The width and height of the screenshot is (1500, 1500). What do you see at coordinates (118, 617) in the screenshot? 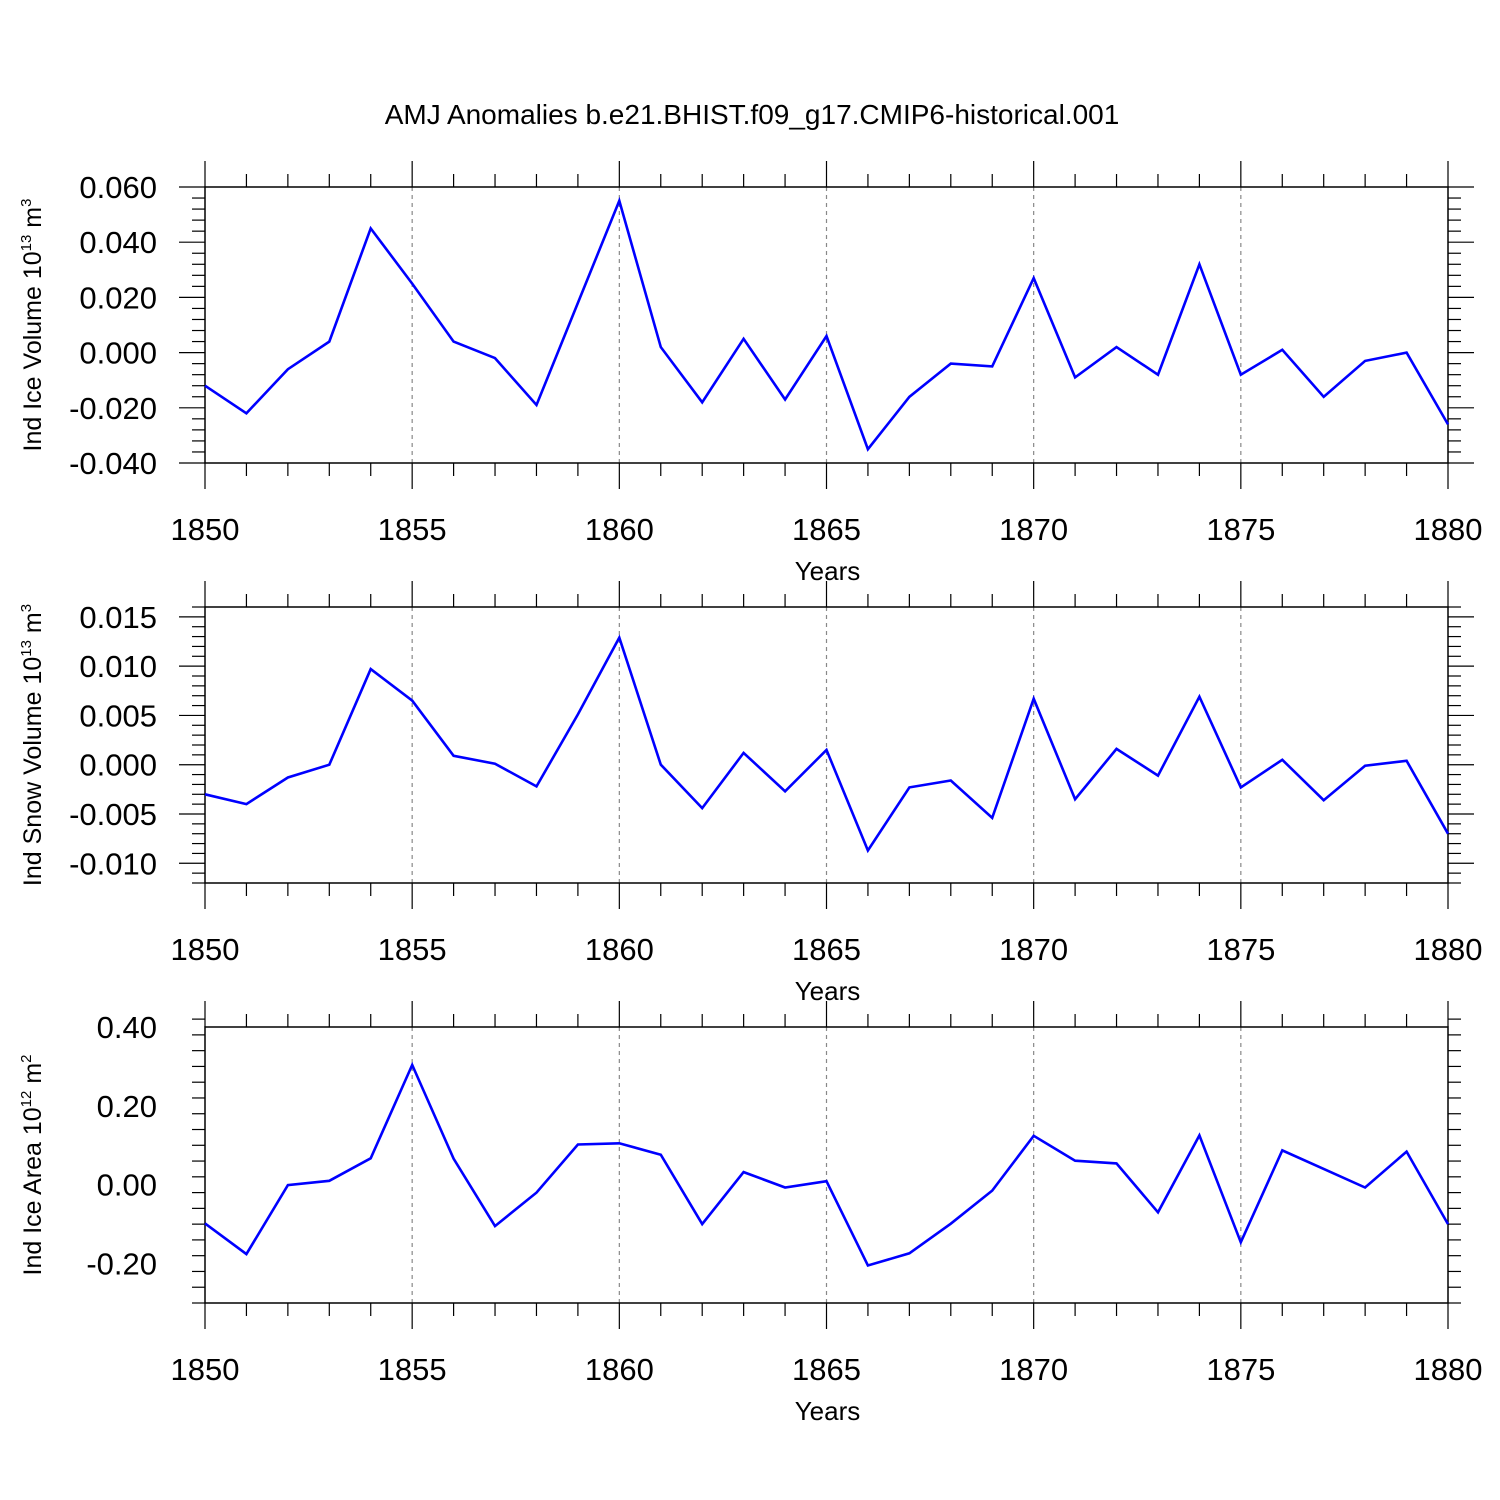
I see `y-tick-label: 0.015` at bounding box center [118, 617].